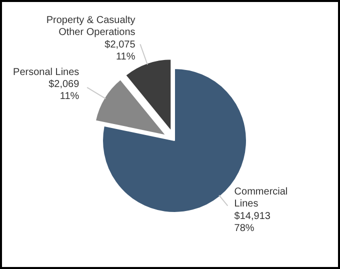  I want to click on slice-label: Personal Lines, so click(46, 72).